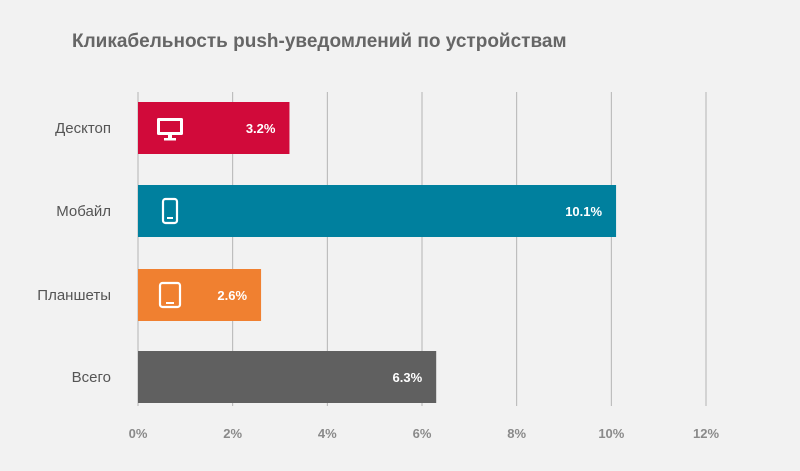 This screenshot has height=471, width=800. What do you see at coordinates (170, 126) in the screenshot?
I see `monitor-inner` at bounding box center [170, 126].